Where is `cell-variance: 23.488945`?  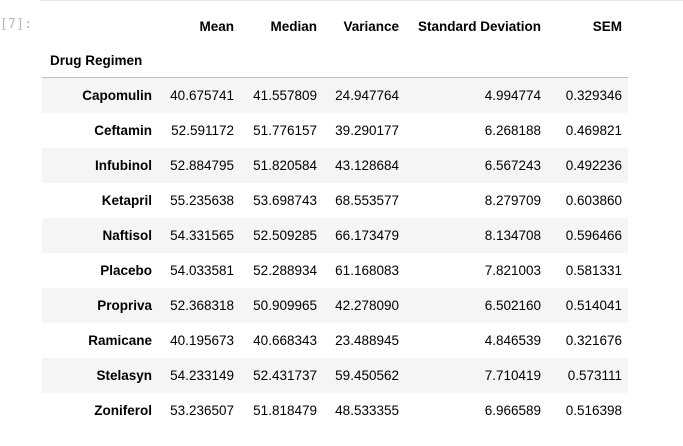 cell-variance: 23.488945 is located at coordinates (367, 340).